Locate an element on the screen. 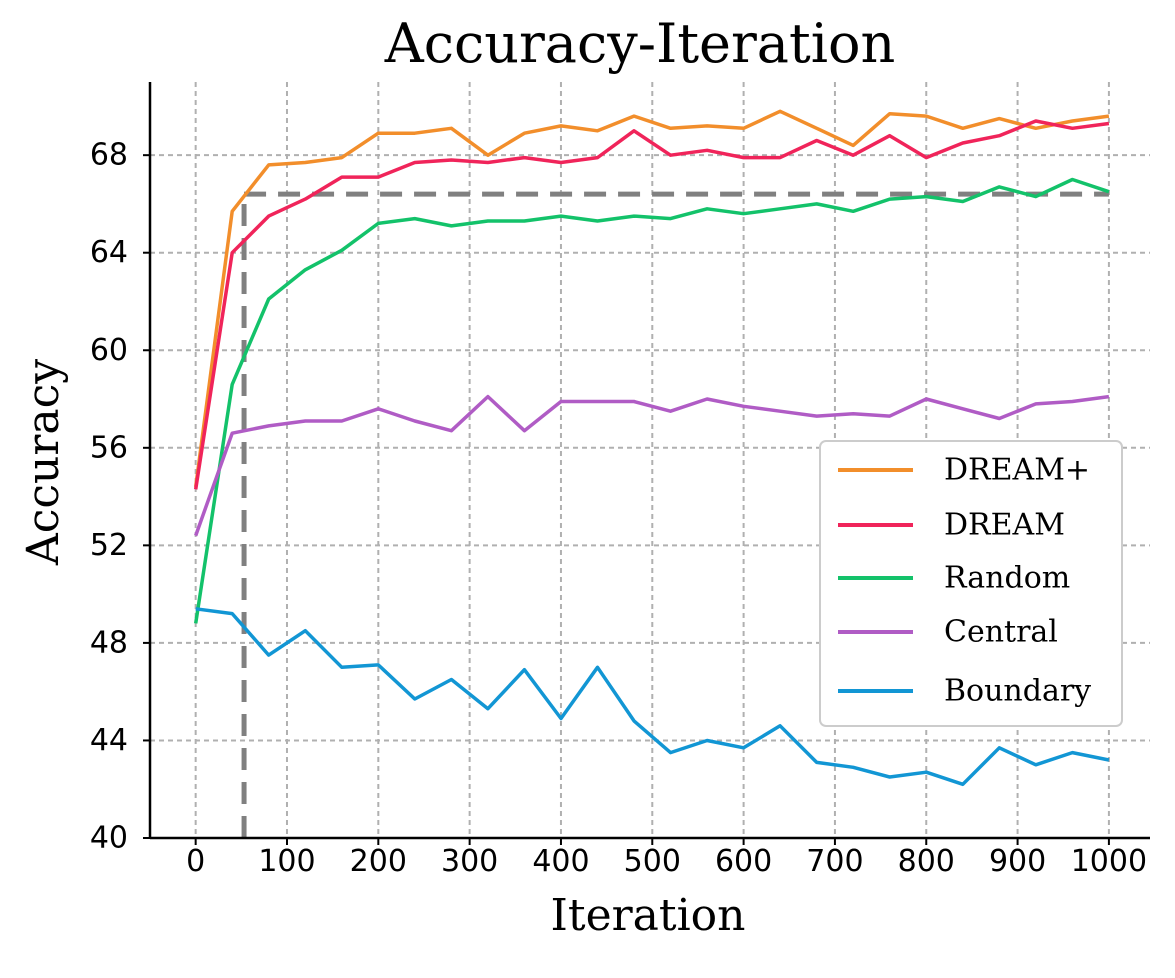 This screenshot has height=978, width=1175. x-tick-label: 0 is located at coordinates (195, 861).